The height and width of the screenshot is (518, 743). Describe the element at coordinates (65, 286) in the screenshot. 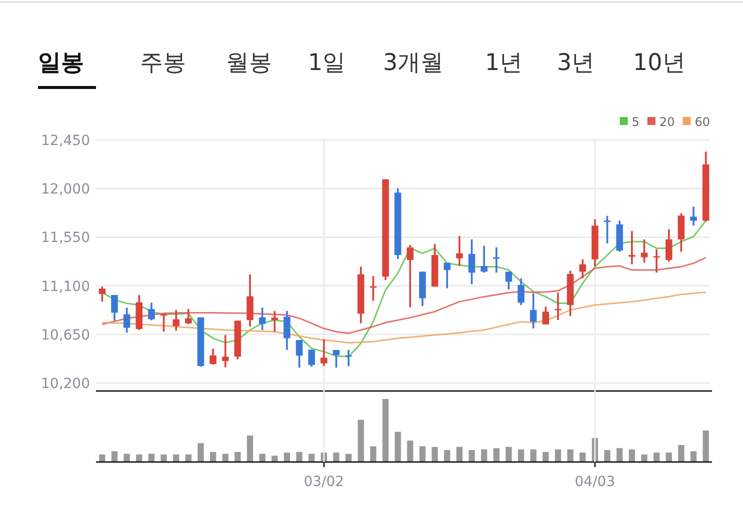

I see `y-tick-label: 11,100` at that location.